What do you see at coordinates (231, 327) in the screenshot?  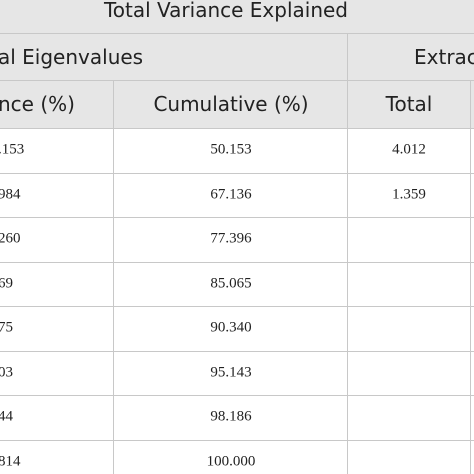 I see `table-cell: 90.340` at bounding box center [231, 327].